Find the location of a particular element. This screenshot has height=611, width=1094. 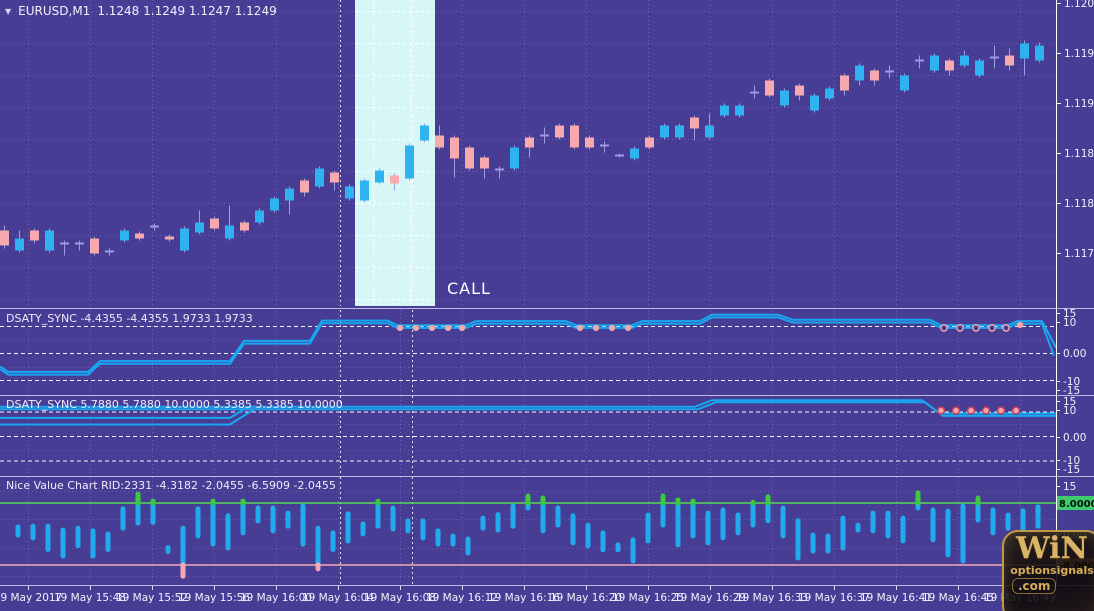

price-axis-label: 1.1180 is located at coordinates (1079, 204).